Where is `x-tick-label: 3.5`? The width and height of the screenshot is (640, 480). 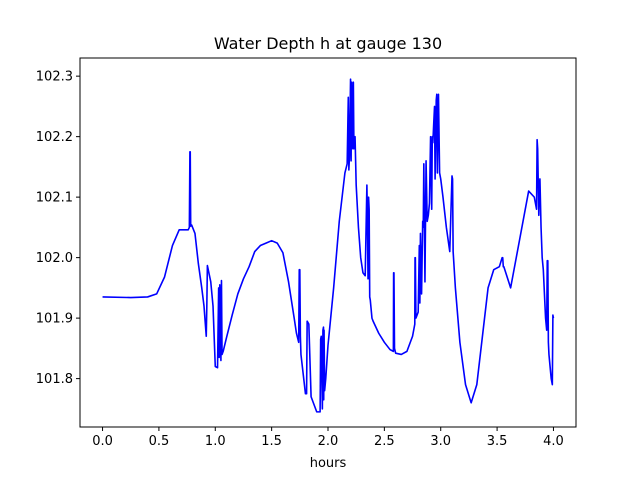 x-tick-label: 3.5 is located at coordinates (497, 441).